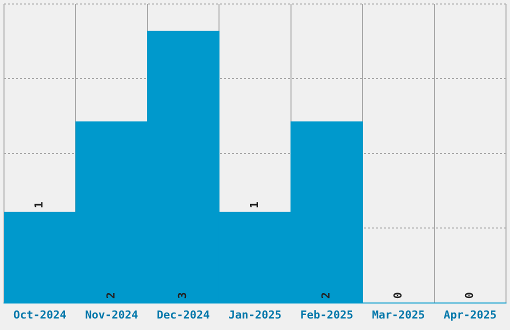  Describe the element at coordinates (40, 315) in the screenshot. I see `x-tick-label: Oct-2024` at that location.